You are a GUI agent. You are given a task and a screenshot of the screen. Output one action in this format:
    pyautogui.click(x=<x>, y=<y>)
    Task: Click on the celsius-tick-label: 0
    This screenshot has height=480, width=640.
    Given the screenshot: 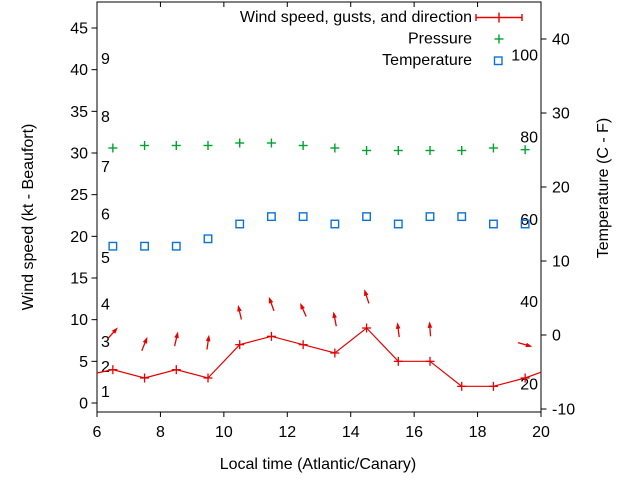 What is the action you would take?
    pyautogui.click(x=556, y=336)
    